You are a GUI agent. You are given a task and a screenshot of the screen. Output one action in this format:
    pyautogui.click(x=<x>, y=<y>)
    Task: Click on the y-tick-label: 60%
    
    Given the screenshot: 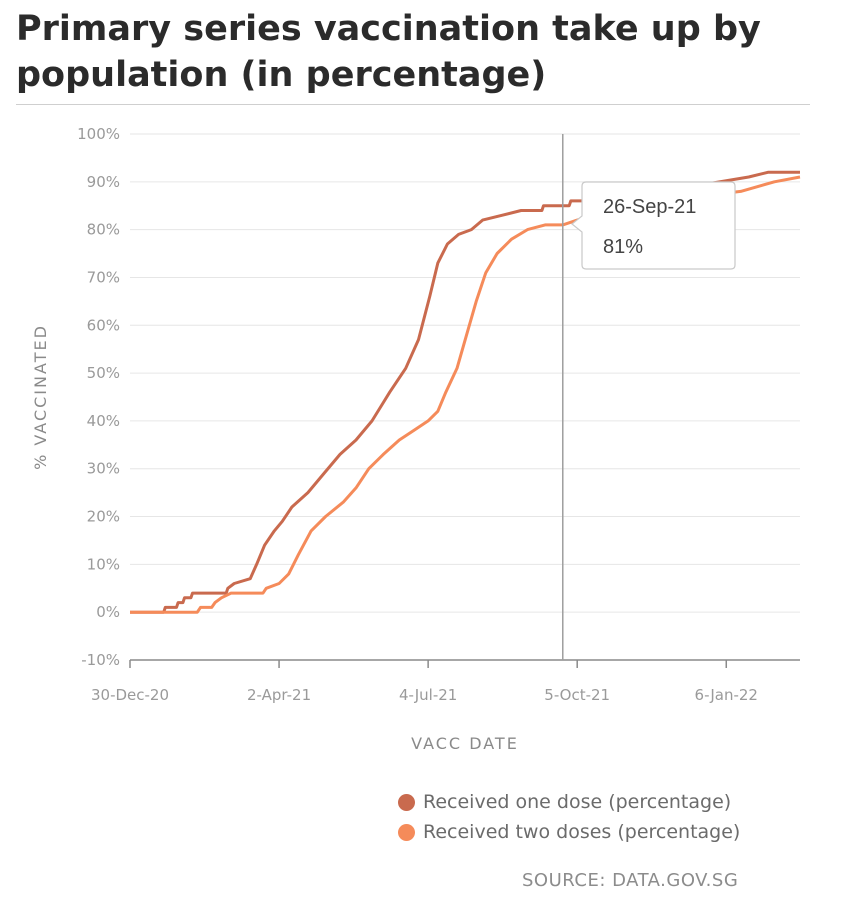 What is the action you would take?
    pyautogui.click(x=103, y=325)
    